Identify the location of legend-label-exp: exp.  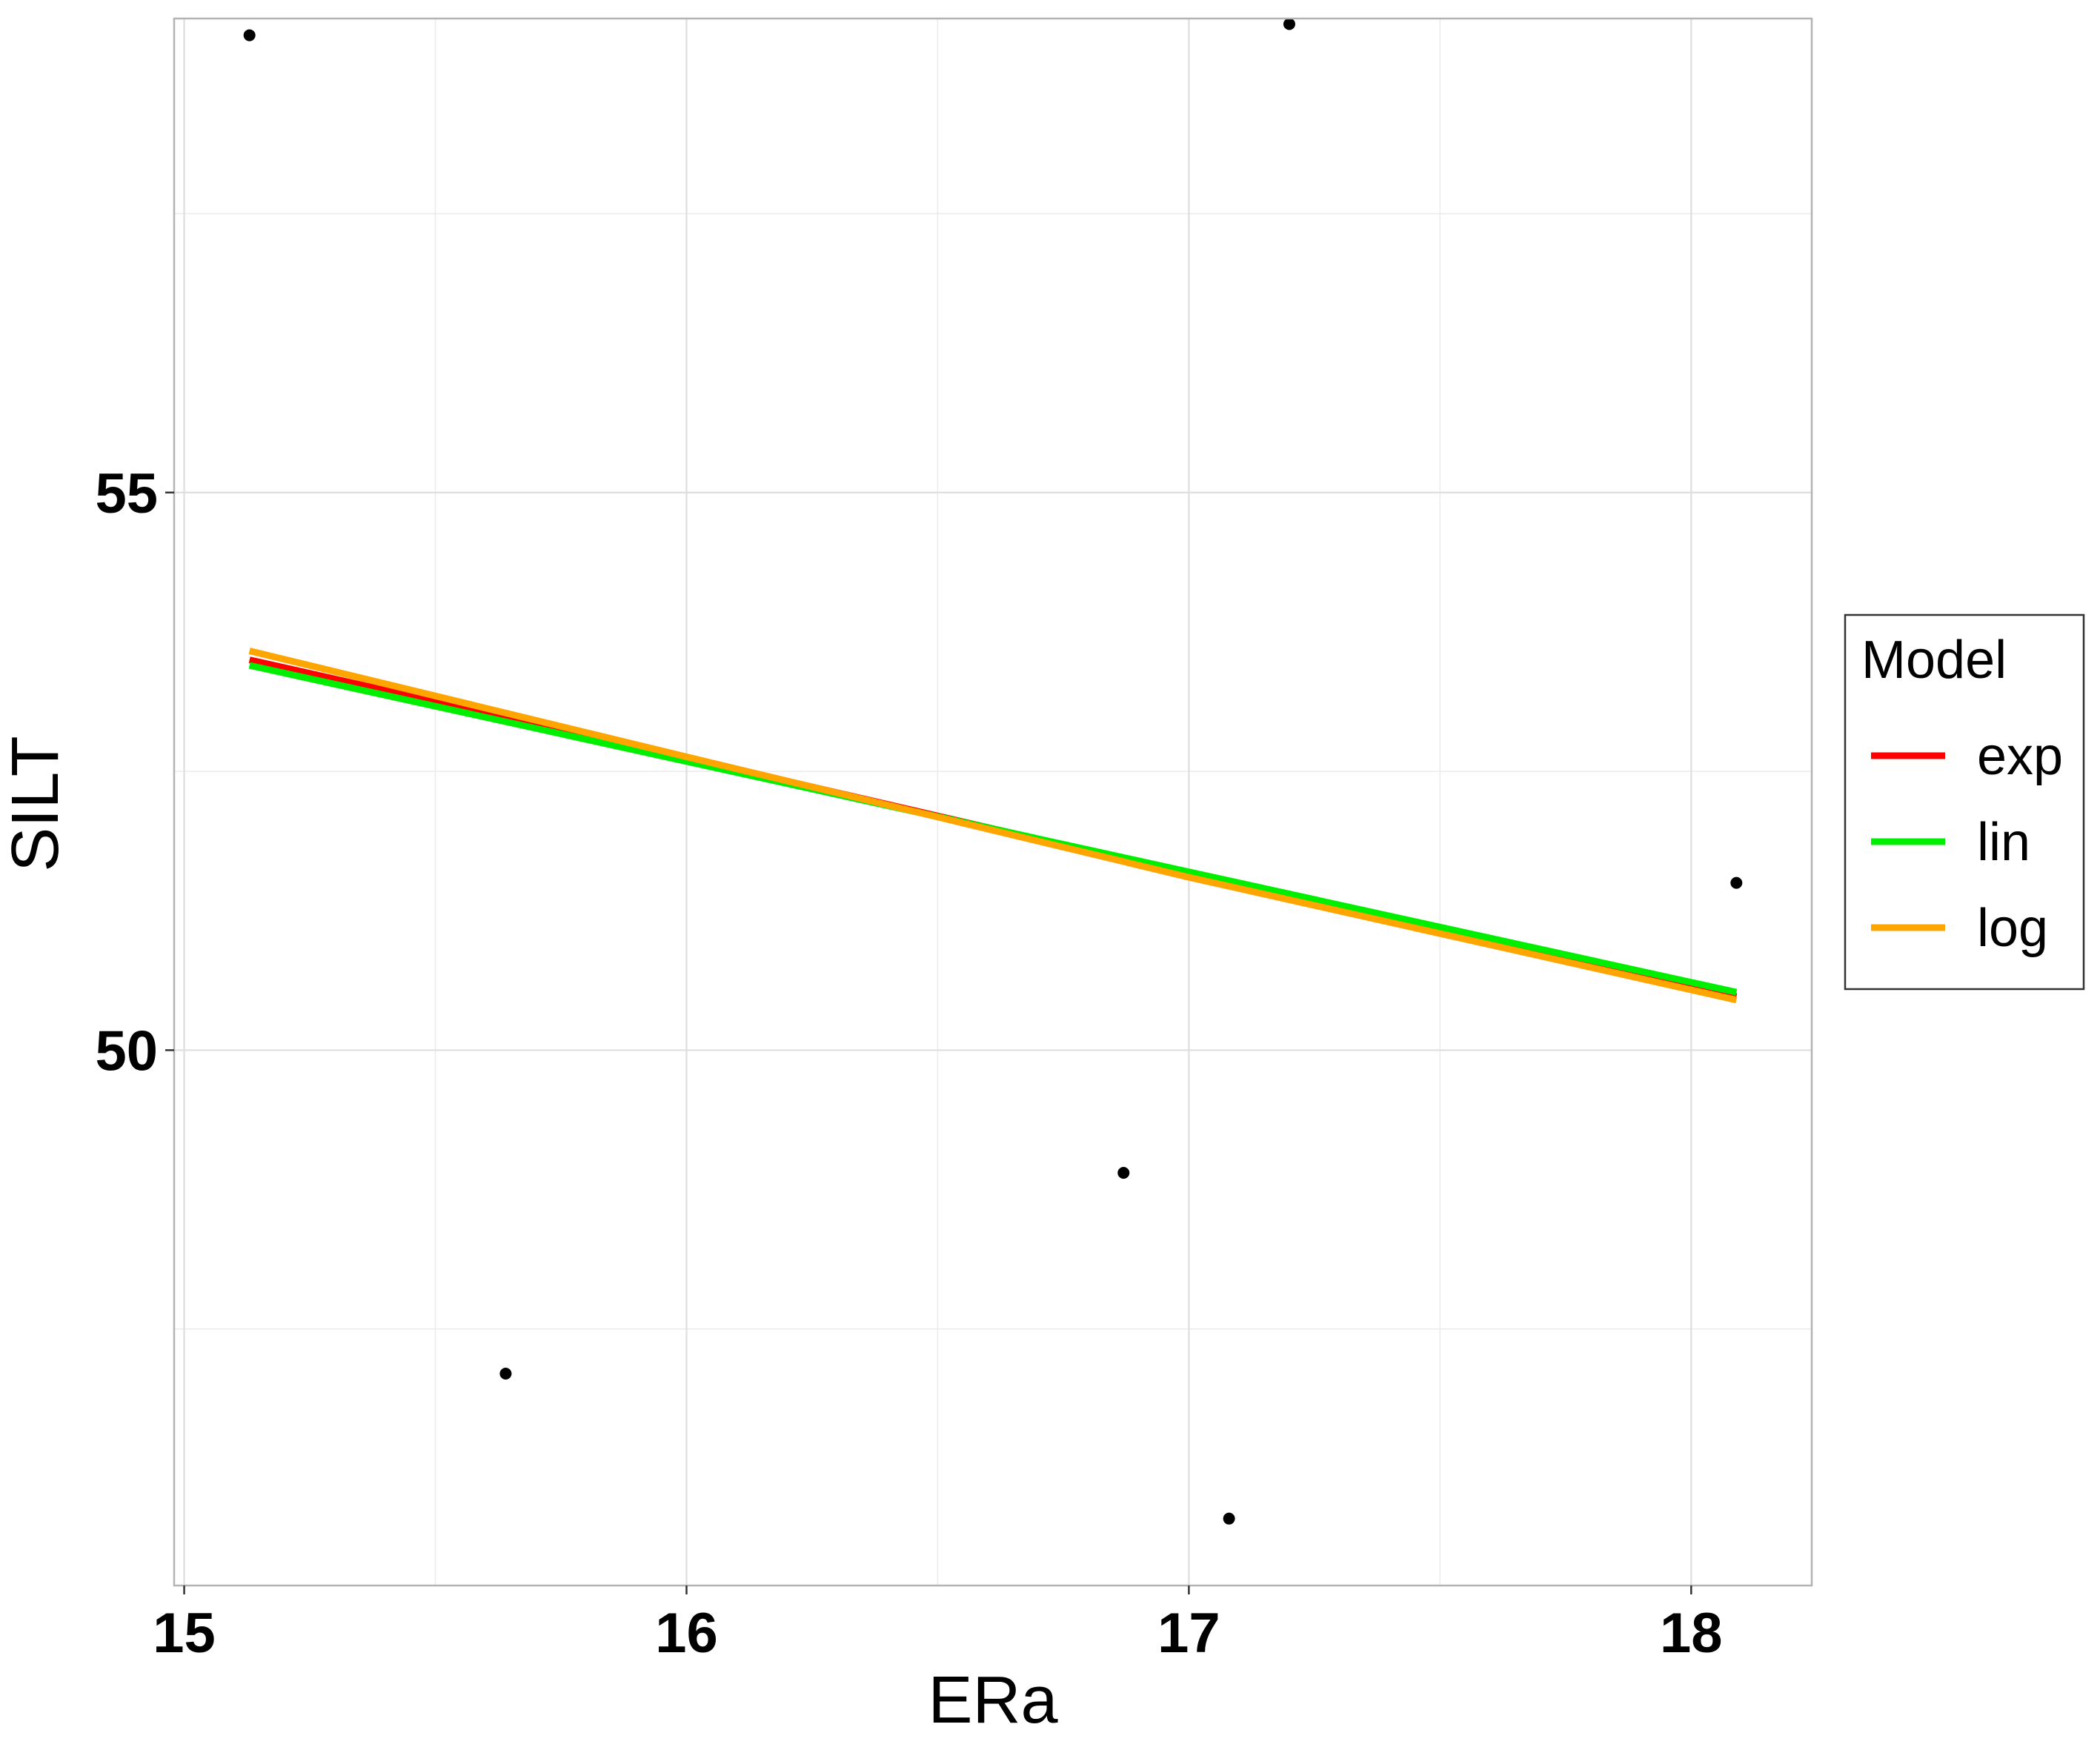
(2020, 756).